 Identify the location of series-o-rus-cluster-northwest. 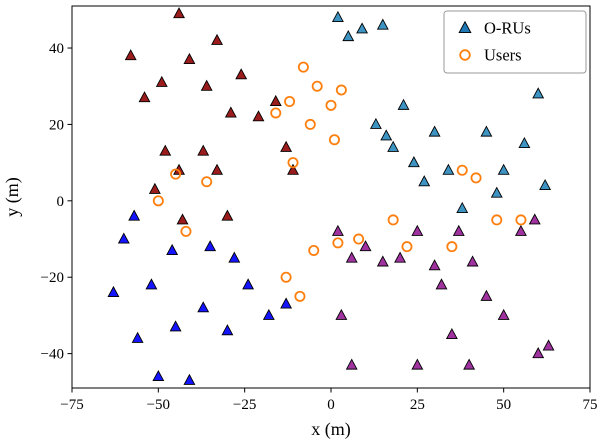
(211, 116).